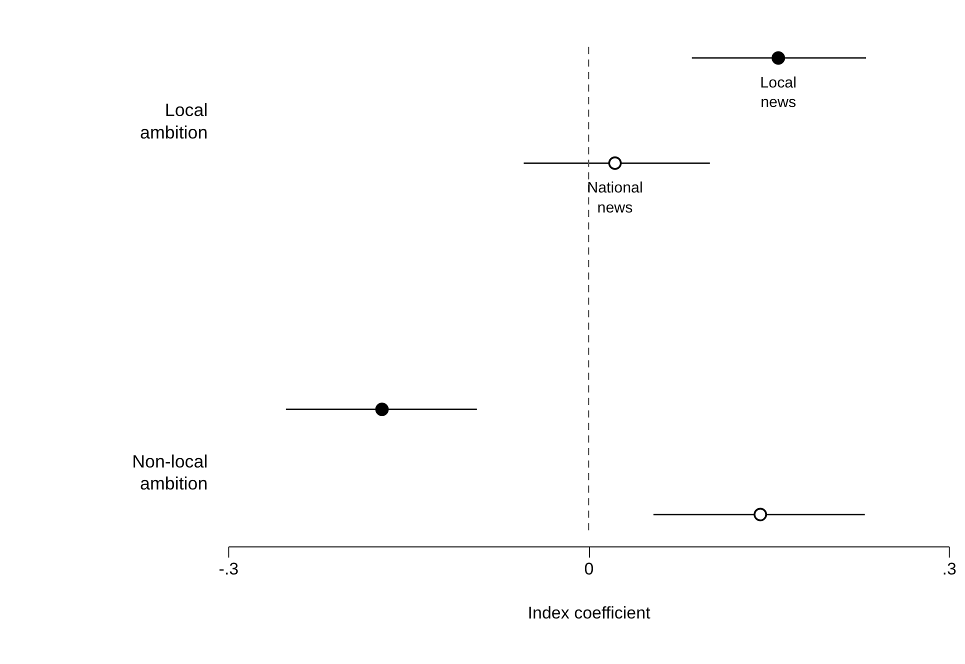 This screenshot has height=664, width=965. Describe the element at coordinates (228, 569) in the screenshot. I see `x-tick-label: -.3` at that location.